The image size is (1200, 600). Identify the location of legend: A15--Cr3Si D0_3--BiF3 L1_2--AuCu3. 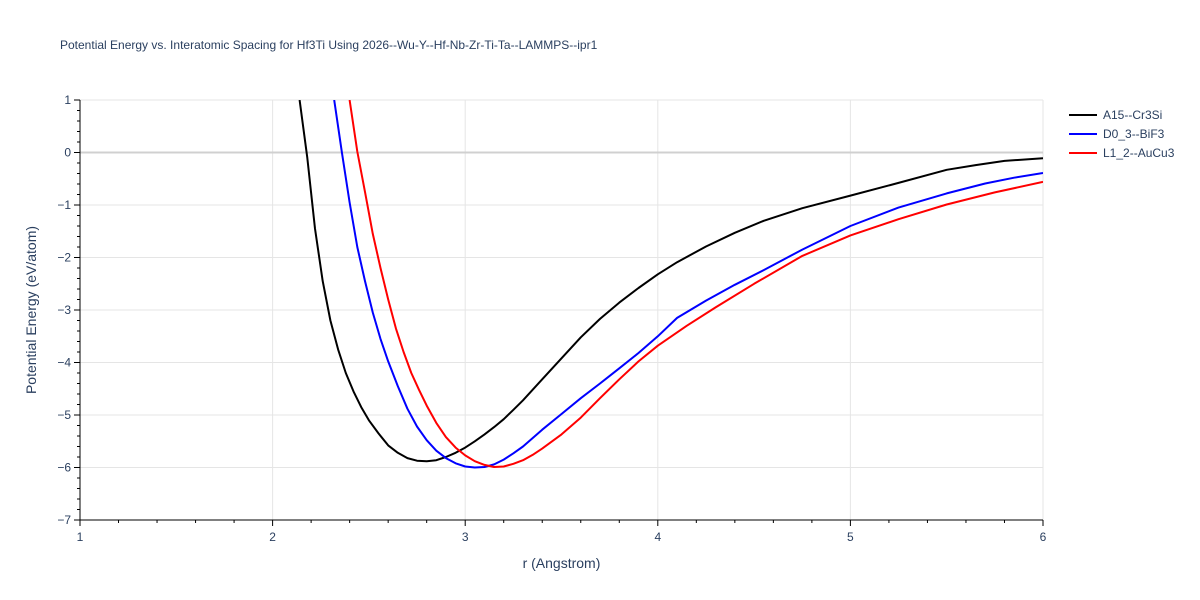
(1122, 134).